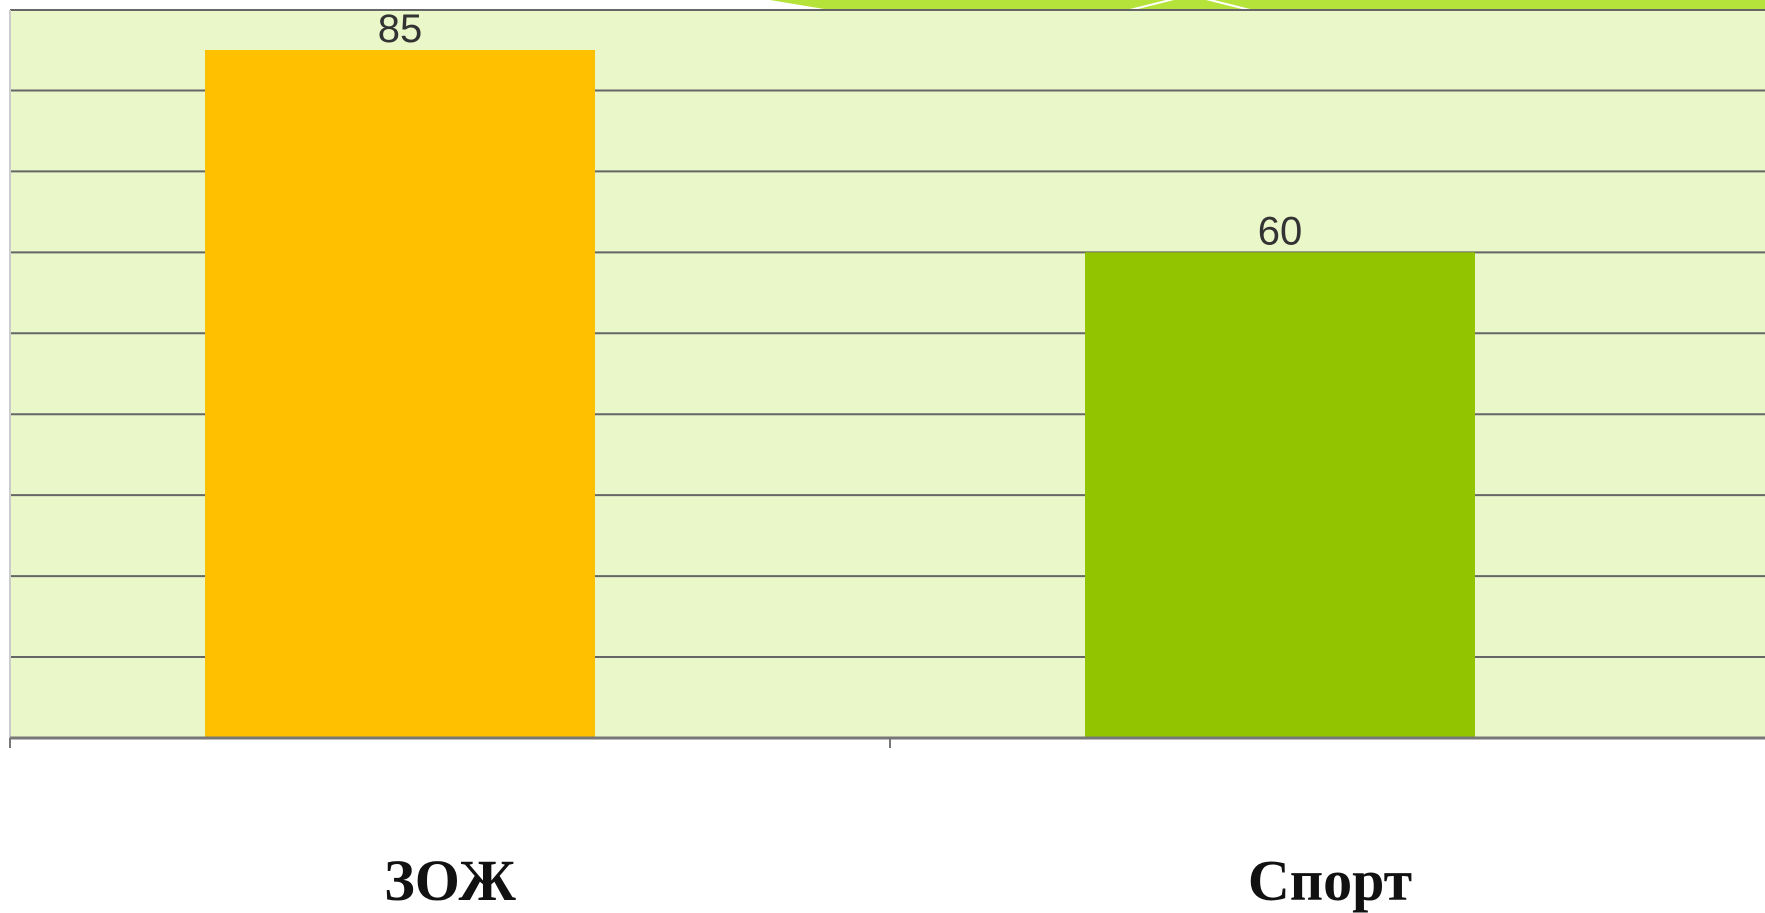  What do you see at coordinates (1280, 495) in the screenshot?
I see `bar-sport` at bounding box center [1280, 495].